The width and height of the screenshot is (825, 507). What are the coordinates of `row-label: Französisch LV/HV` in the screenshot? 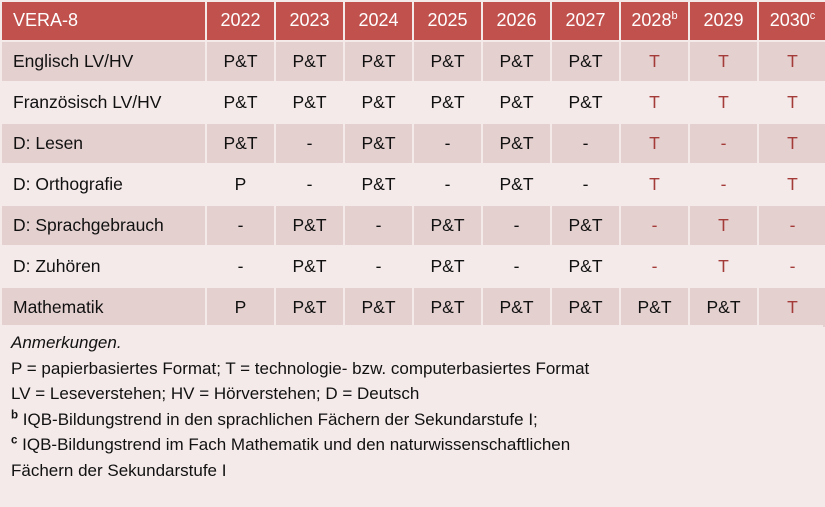 It's located at (103, 102).